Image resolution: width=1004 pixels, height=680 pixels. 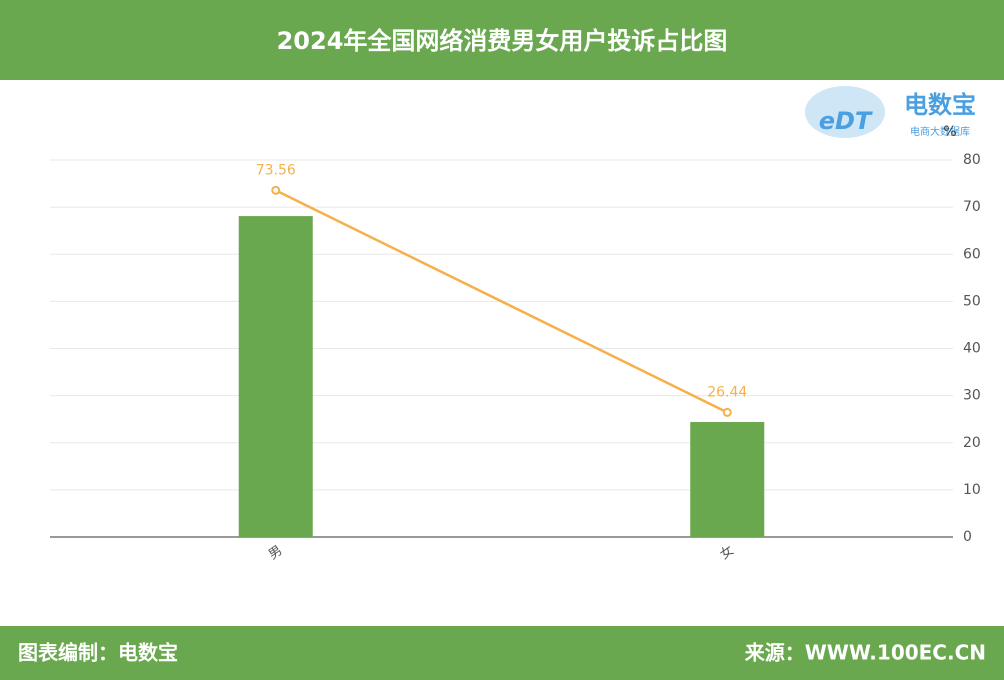 I want to click on data-label: 73.56, so click(x=276, y=170).